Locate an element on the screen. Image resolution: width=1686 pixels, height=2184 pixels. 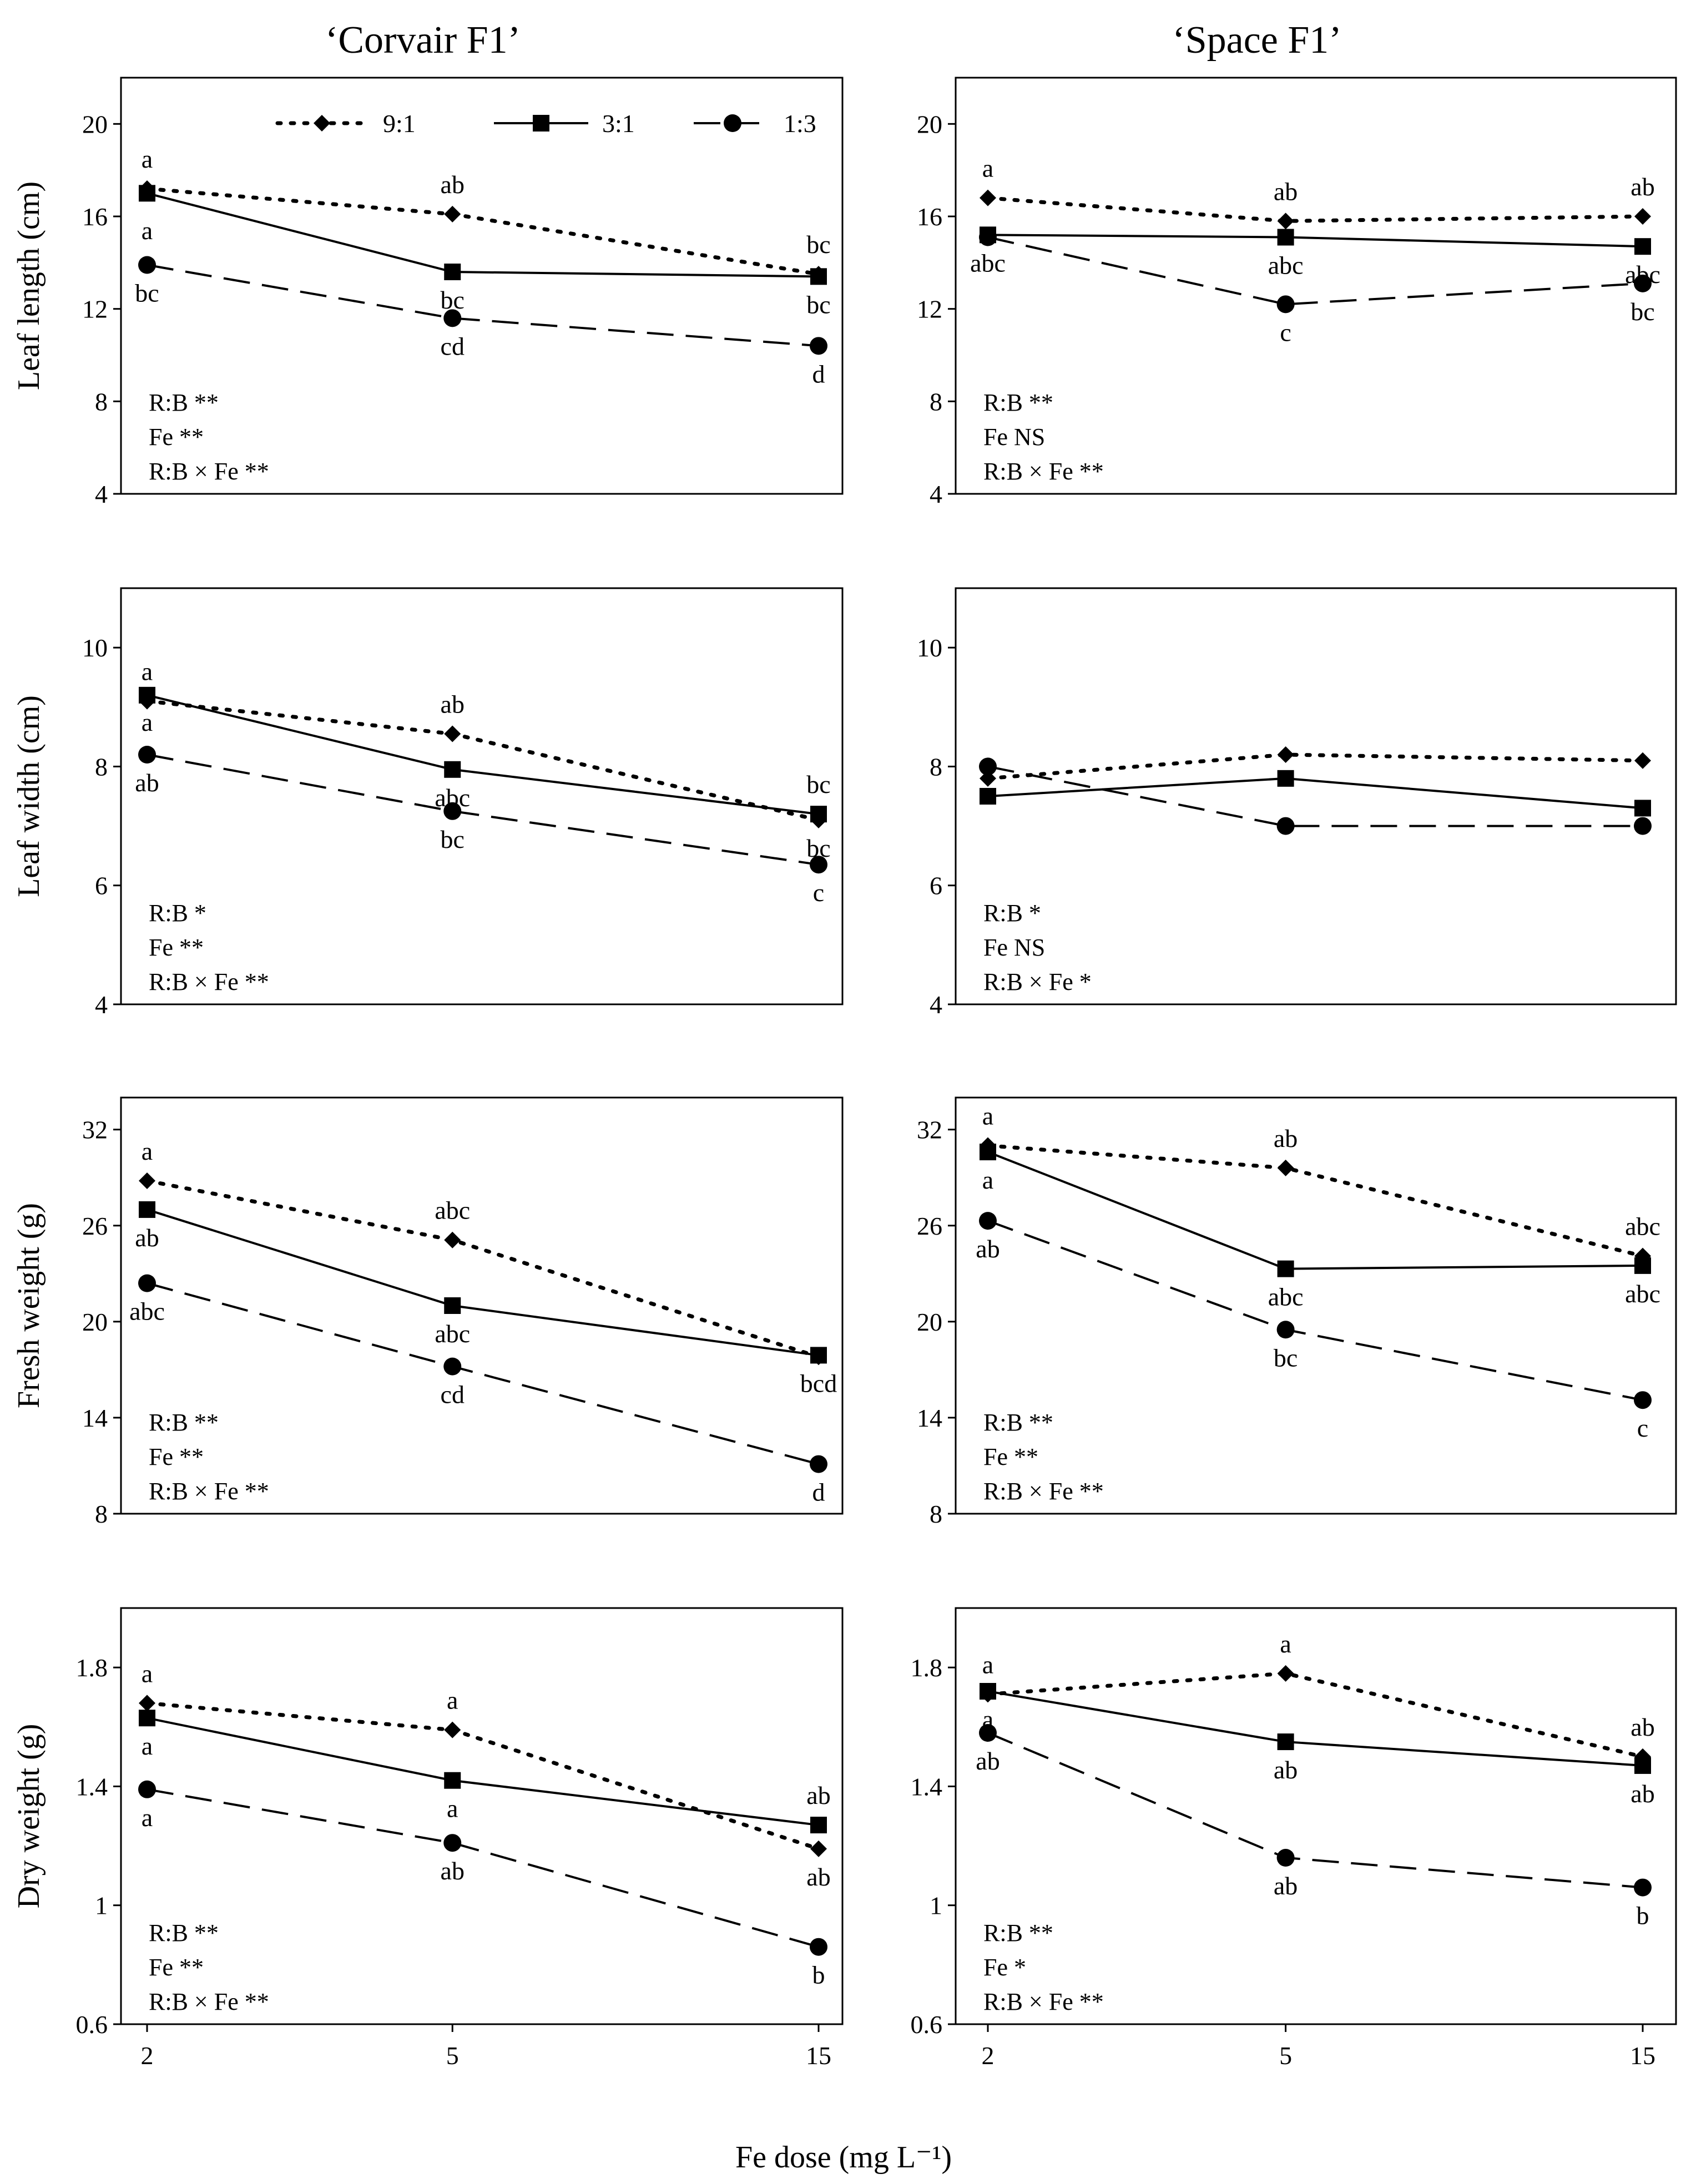
significance-letter: cd is located at coordinates (453, 346).